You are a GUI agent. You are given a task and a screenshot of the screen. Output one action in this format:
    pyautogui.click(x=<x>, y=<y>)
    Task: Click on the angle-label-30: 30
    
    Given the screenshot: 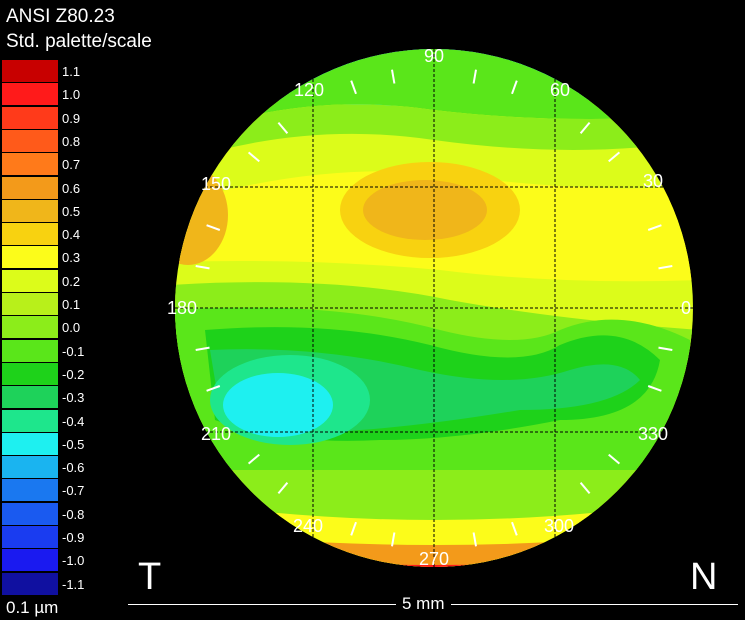 What is the action you would take?
    pyautogui.click(x=653, y=181)
    